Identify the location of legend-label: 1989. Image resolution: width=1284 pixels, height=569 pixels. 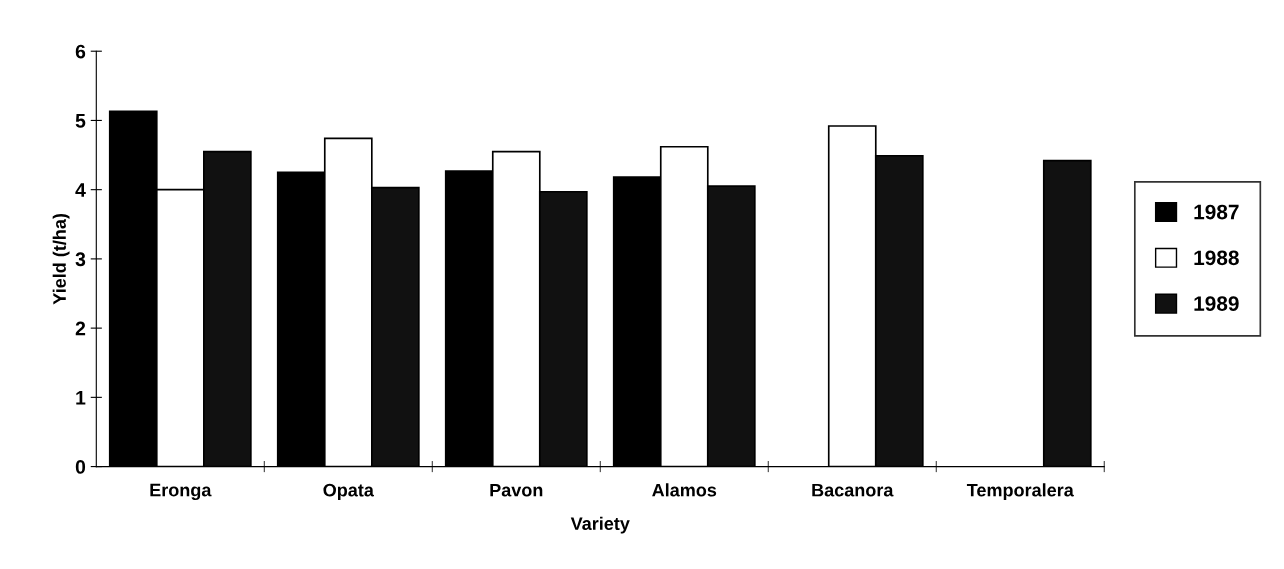
(1216, 303).